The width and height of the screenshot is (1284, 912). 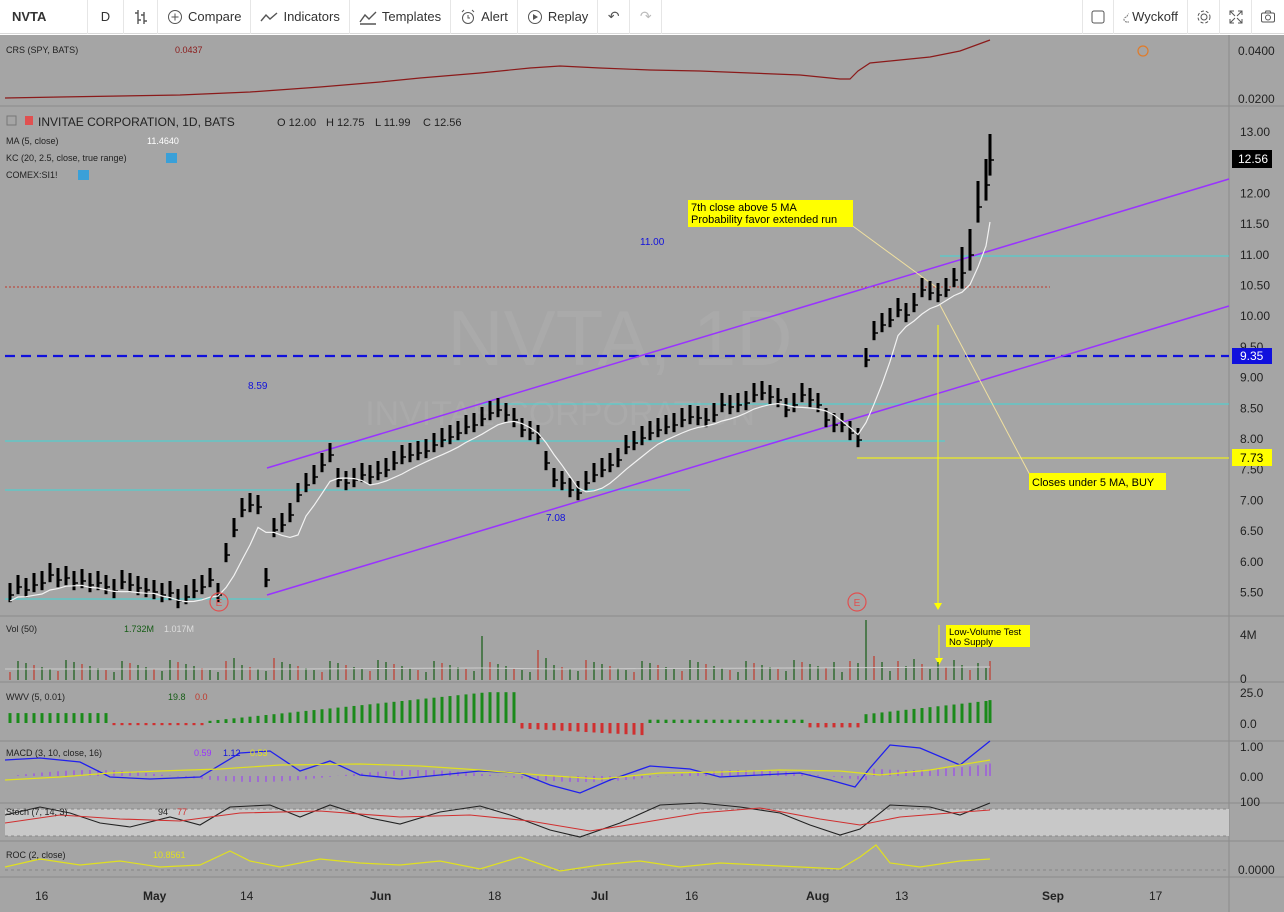 I want to click on camera-icon, so click(x=1268, y=16).